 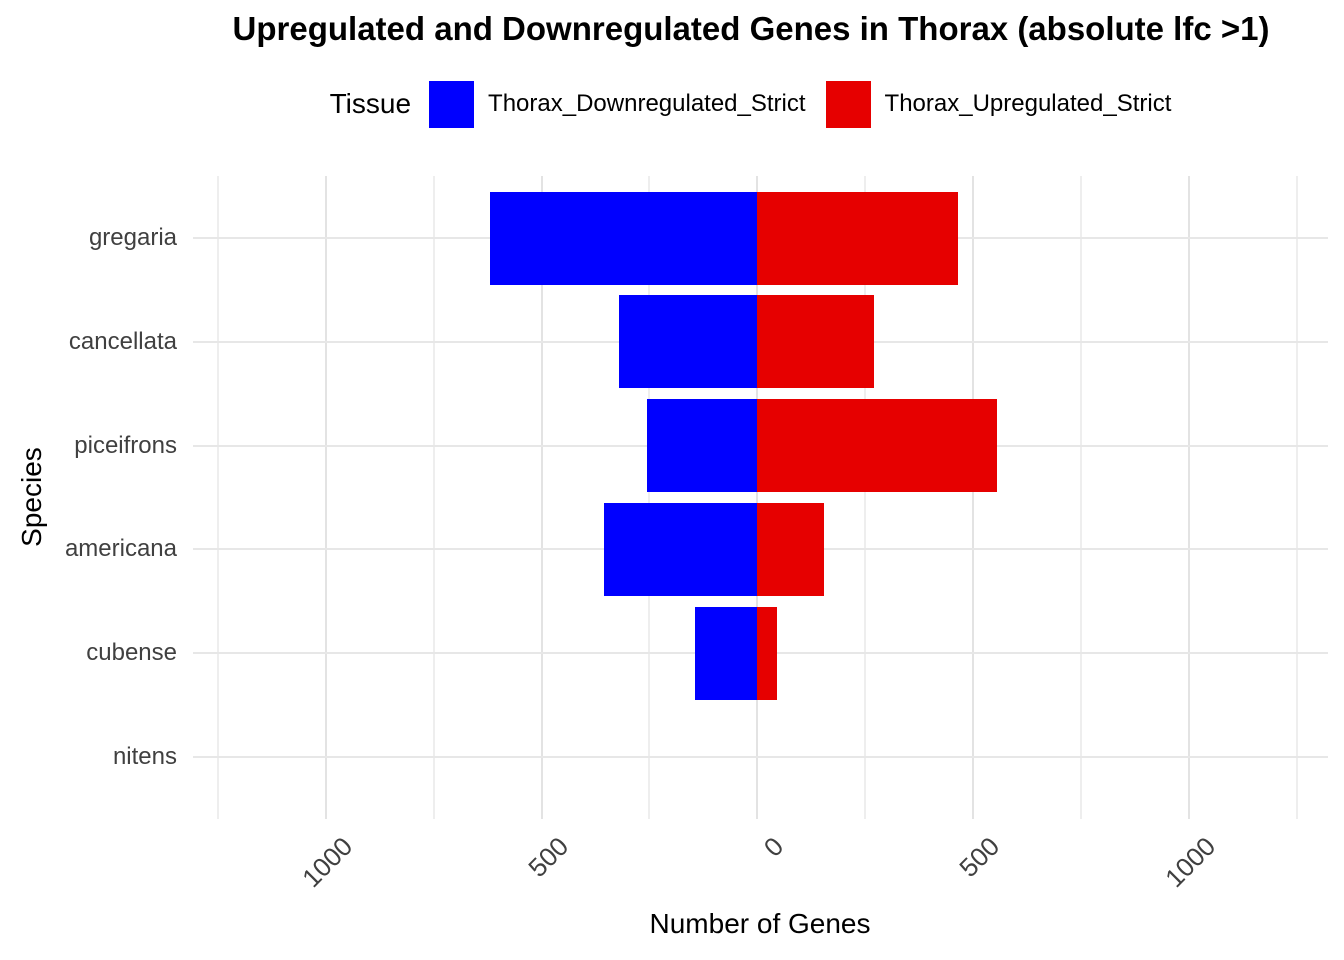 What do you see at coordinates (848, 104) in the screenshot?
I see `legend-key-upregulated-swatch` at bounding box center [848, 104].